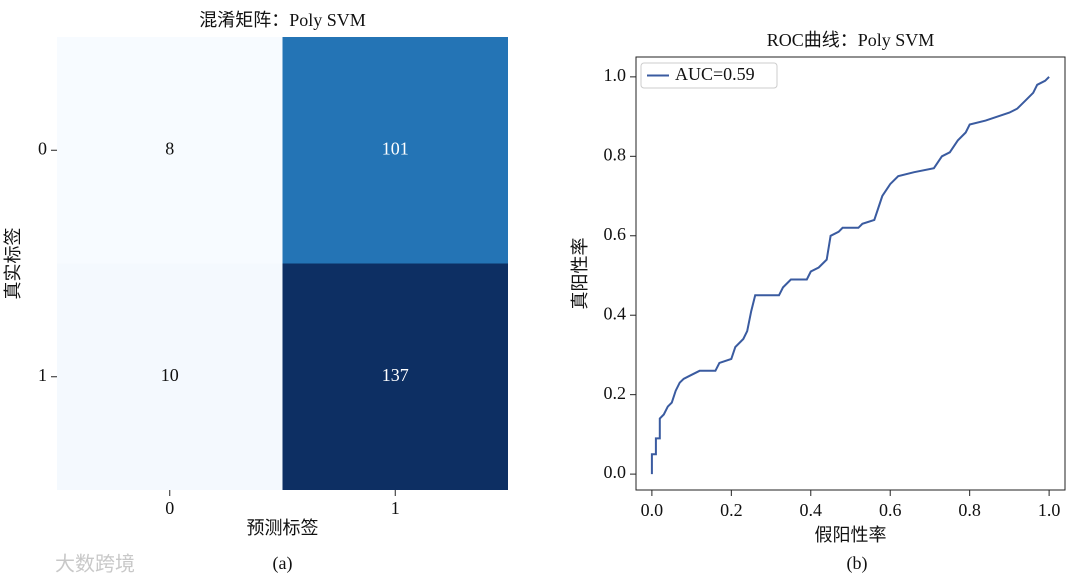  Describe the element at coordinates (851, 40) in the screenshot. I see `chart-title: ROC曲线：Poly SVM` at that location.